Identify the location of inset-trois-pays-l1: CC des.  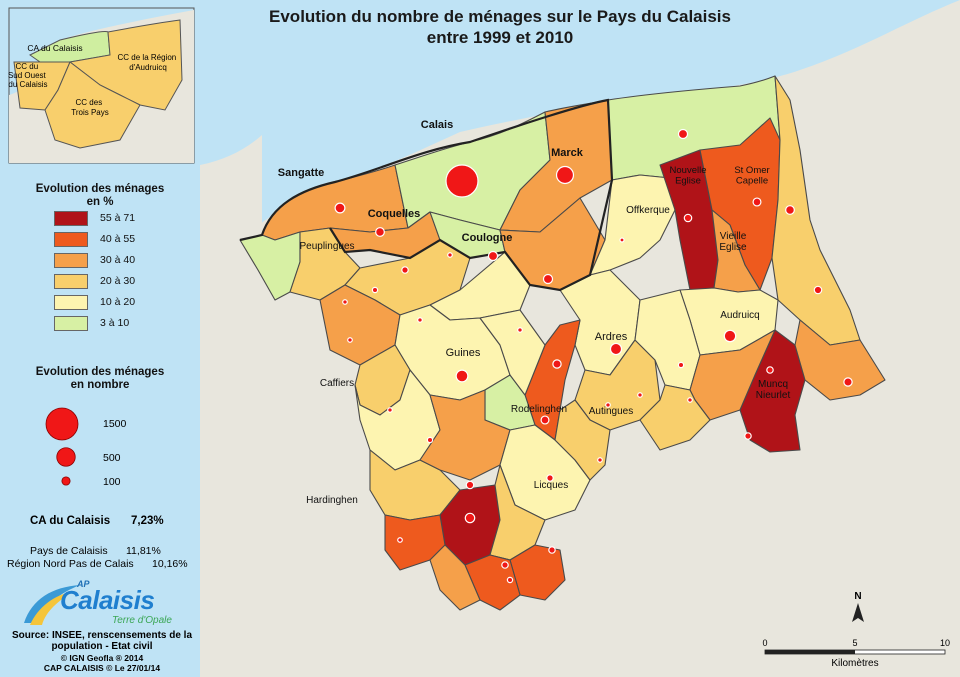
(89, 102).